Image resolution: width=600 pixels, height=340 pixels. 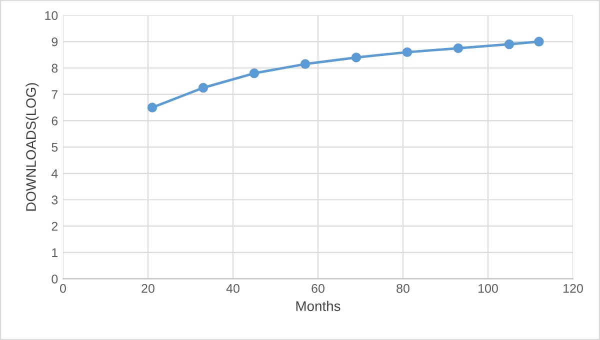 What do you see at coordinates (54, 173) in the screenshot?
I see `y-tick-label: 4` at bounding box center [54, 173].